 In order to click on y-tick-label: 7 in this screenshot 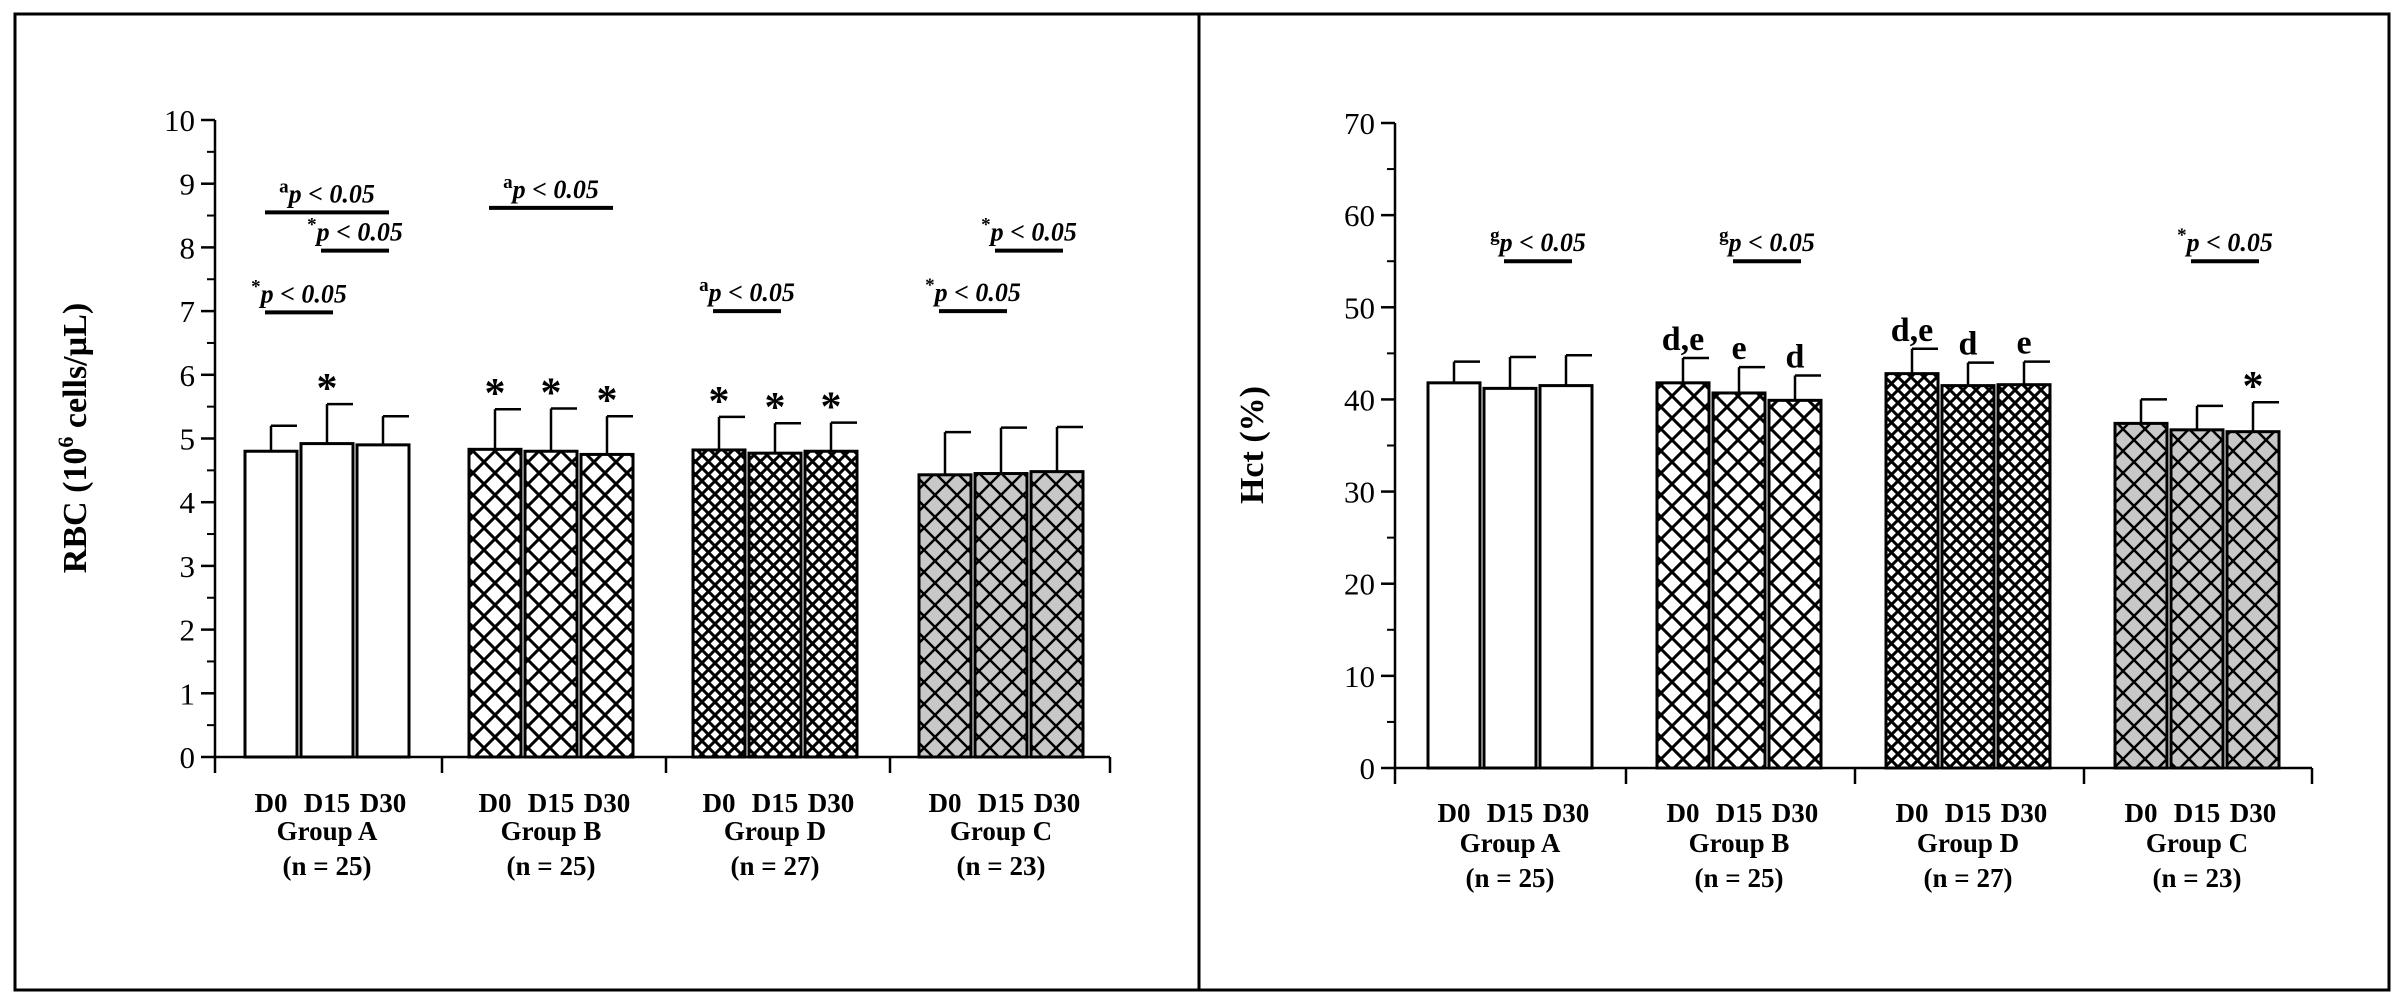, I will do `click(188, 311)`.